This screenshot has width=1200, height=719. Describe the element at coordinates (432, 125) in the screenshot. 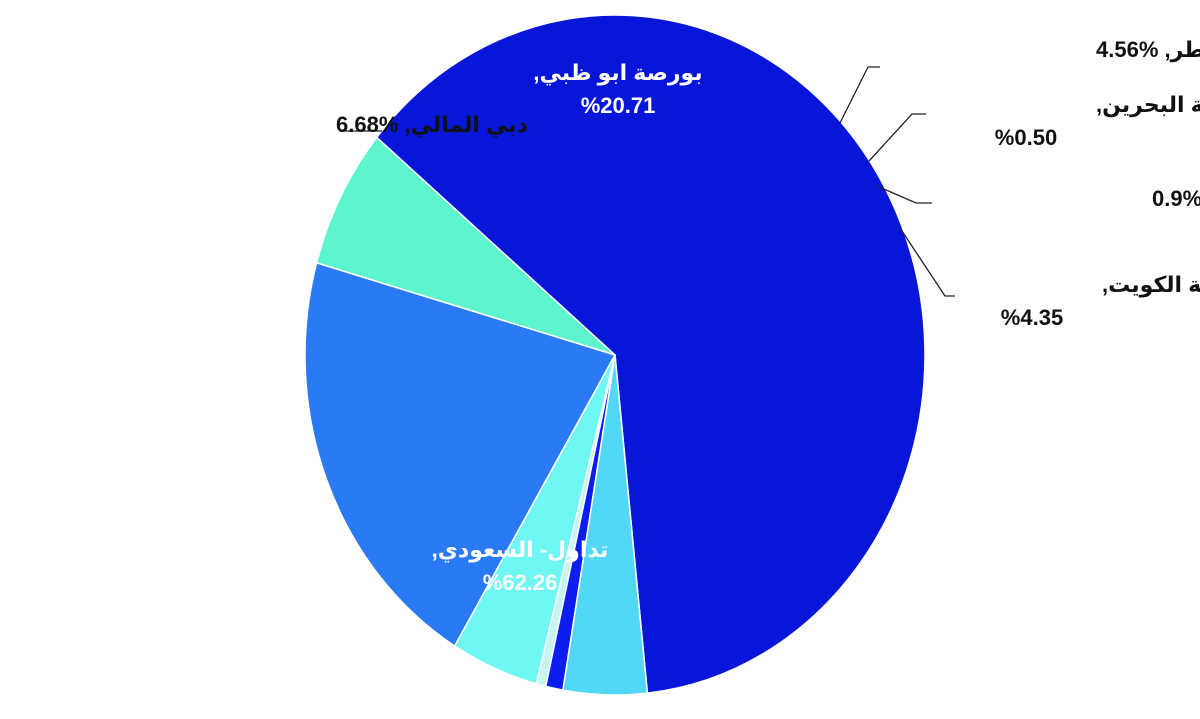

I see `slice-label-2: دبي المالي, %6.68` at that location.